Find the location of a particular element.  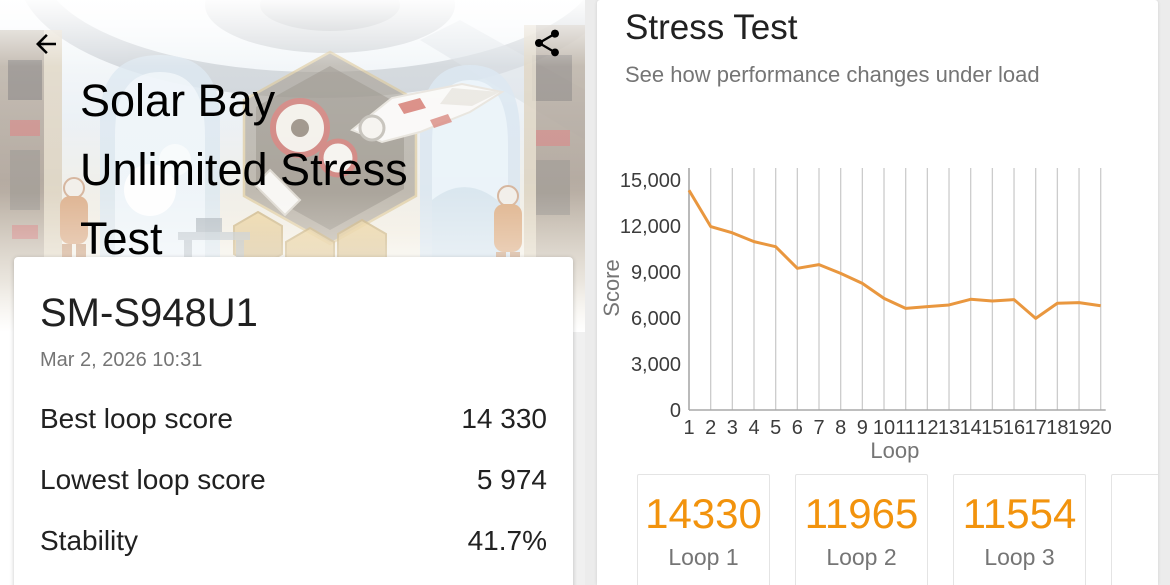

x-tick-label: 20 is located at coordinates (1101, 428).